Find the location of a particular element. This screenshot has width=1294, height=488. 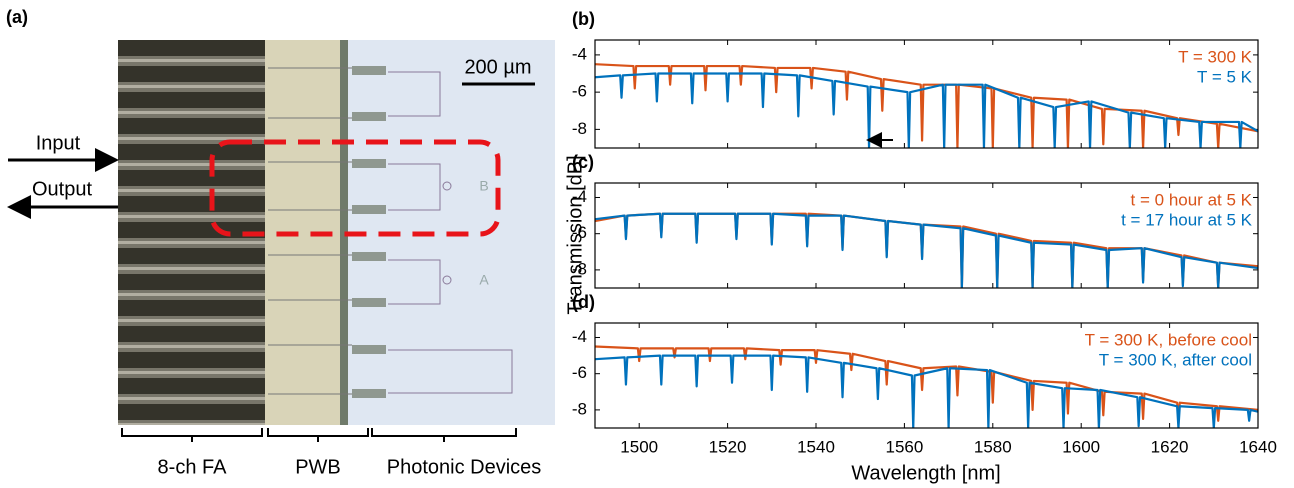

x-tick-label: 1580 is located at coordinates (993, 446).